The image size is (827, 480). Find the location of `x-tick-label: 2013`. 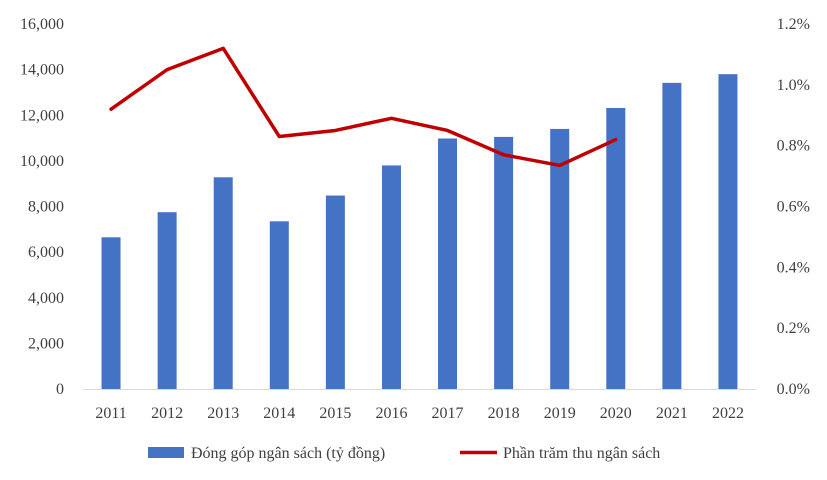

x-tick-label: 2013 is located at coordinates (223, 413).